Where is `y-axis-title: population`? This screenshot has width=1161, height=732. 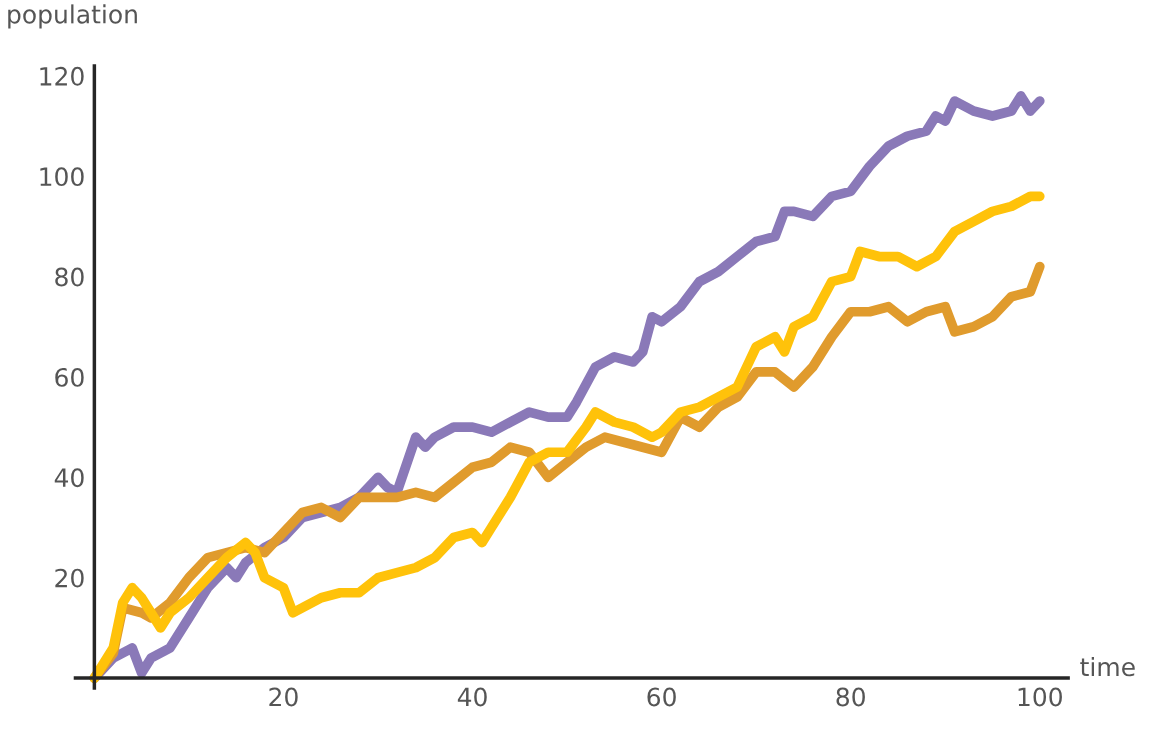 y-axis-title: population is located at coordinates (72, 16).